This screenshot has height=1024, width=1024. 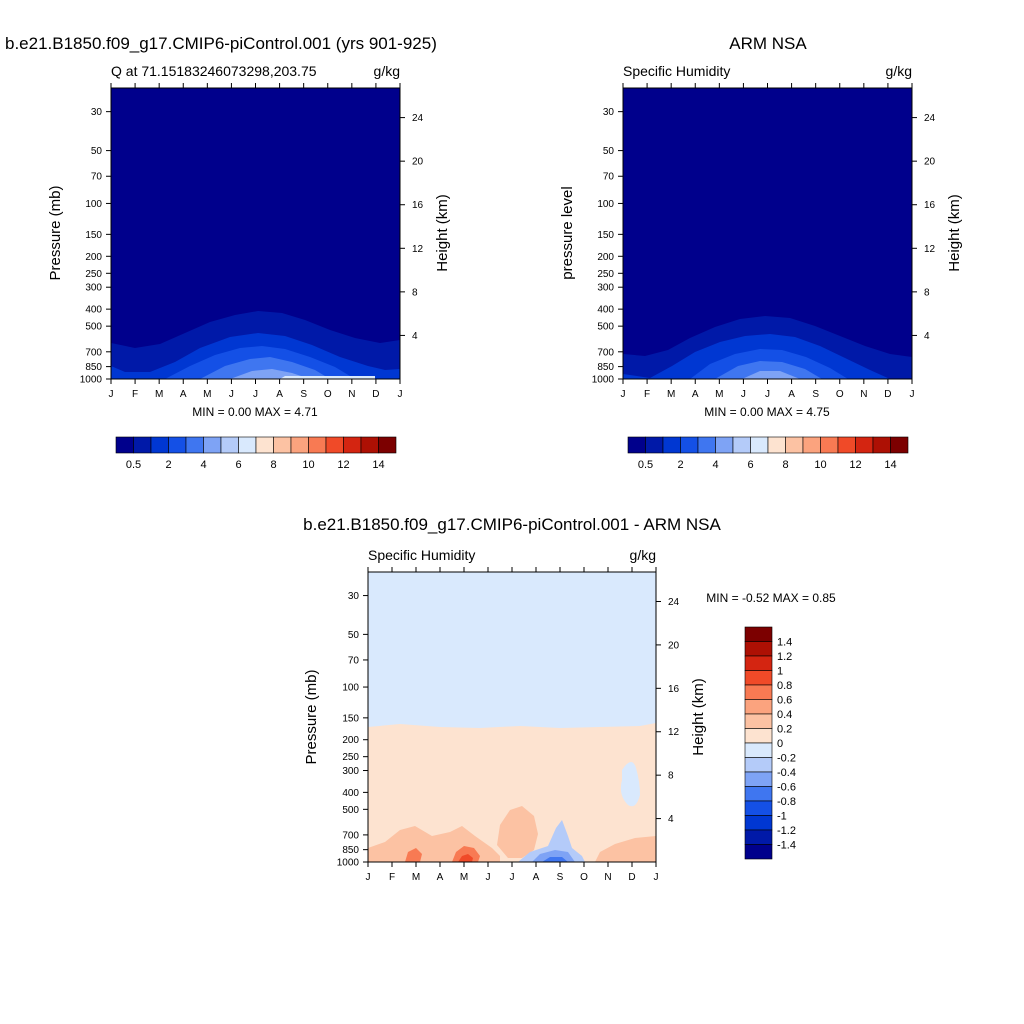 I want to click on panel-model-units: g/kg, so click(x=387, y=71).